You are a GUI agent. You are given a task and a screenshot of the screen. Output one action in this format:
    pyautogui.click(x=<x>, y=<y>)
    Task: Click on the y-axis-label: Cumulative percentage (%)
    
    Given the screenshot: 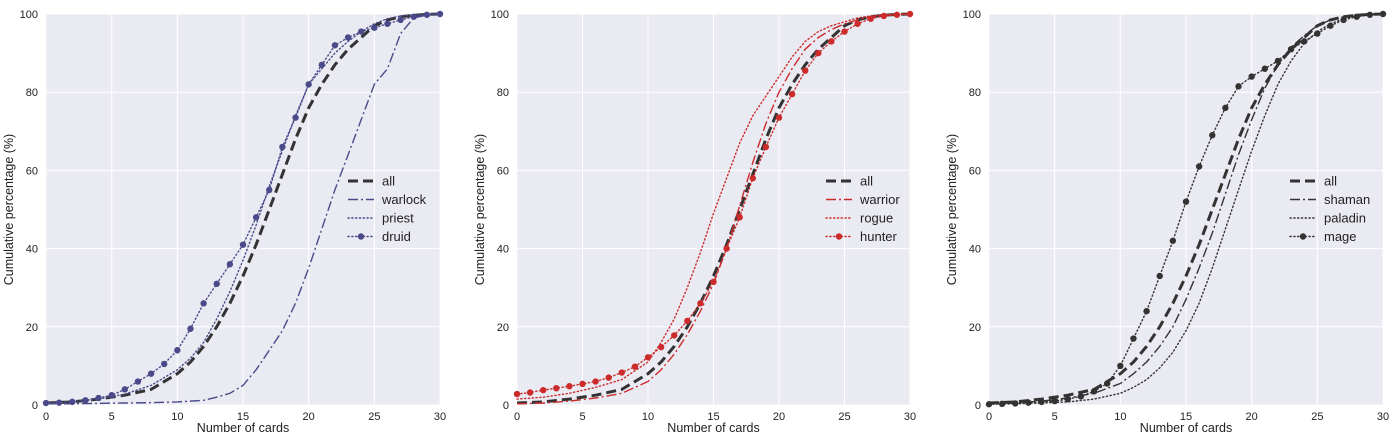 What is the action you would take?
    pyautogui.click(x=480, y=209)
    